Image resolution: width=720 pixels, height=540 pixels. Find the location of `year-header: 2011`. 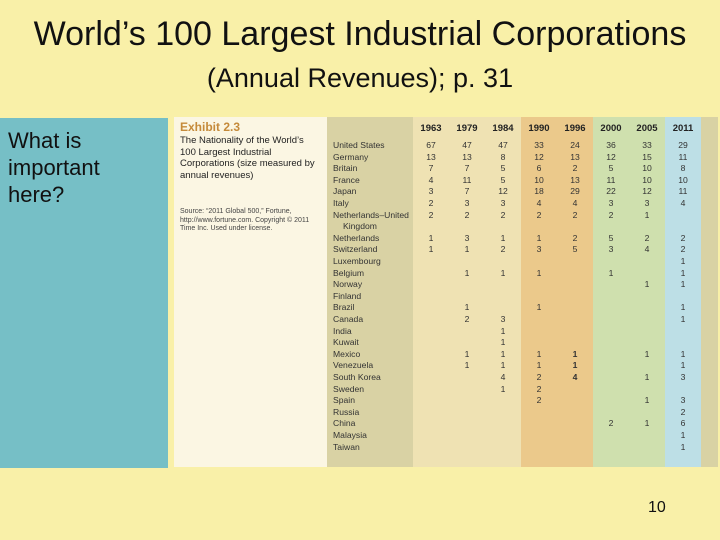

year-header: 2011 is located at coordinates (683, 128).